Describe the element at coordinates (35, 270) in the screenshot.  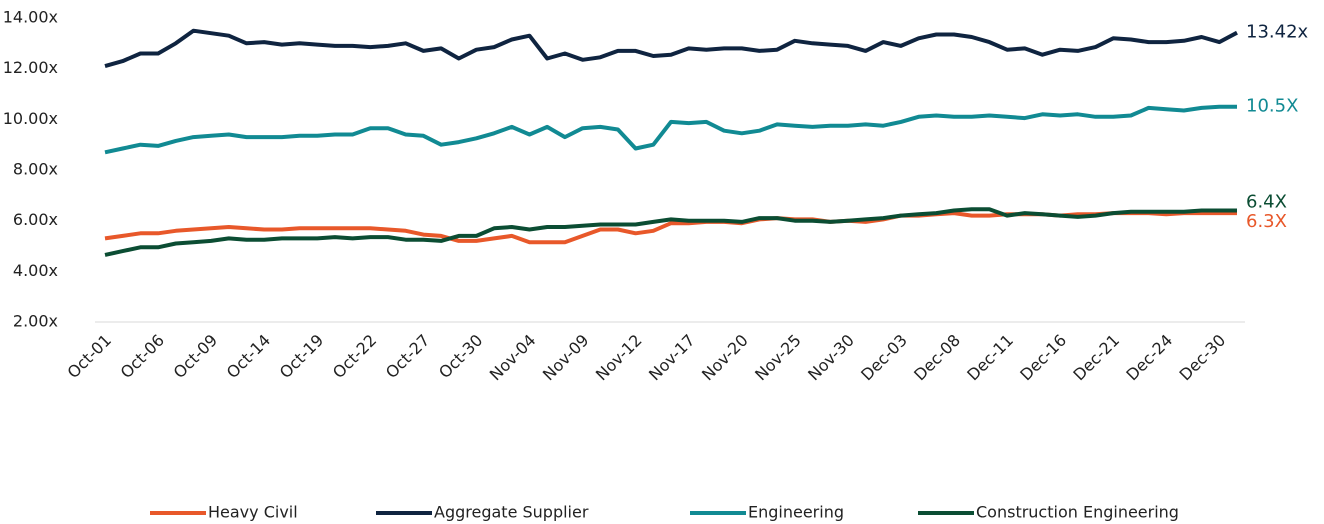
I see `y-tick-label: 4.00x` at that location.